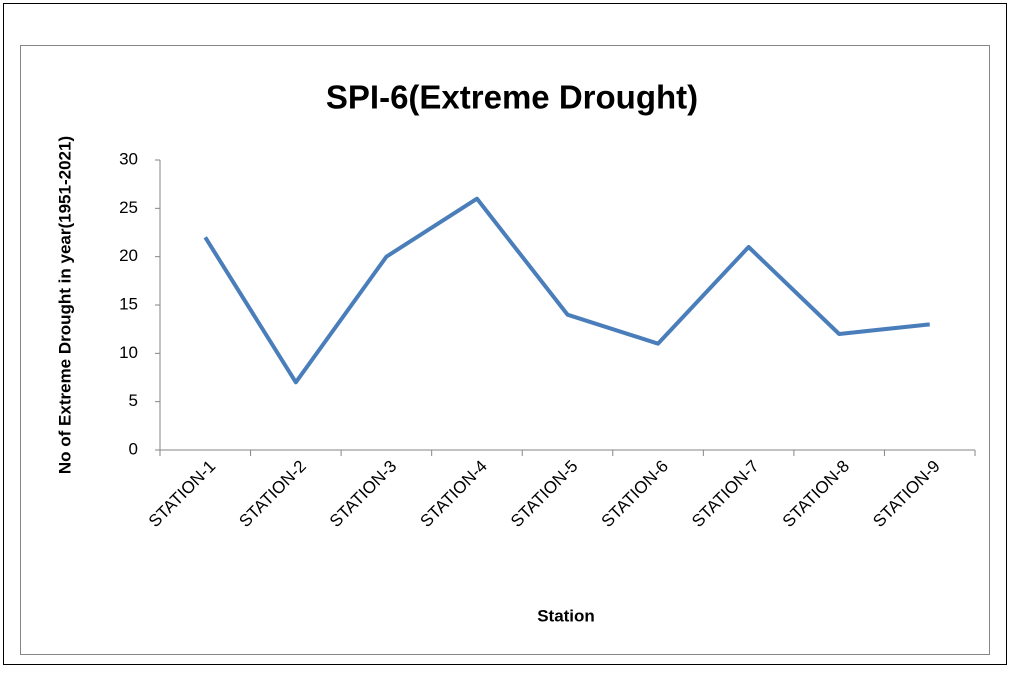 This screenshot has height=675, width=1012. Describe the element at coordinates (133, 400) in the screenshot. I see `y-tick-label: 5` at that location.